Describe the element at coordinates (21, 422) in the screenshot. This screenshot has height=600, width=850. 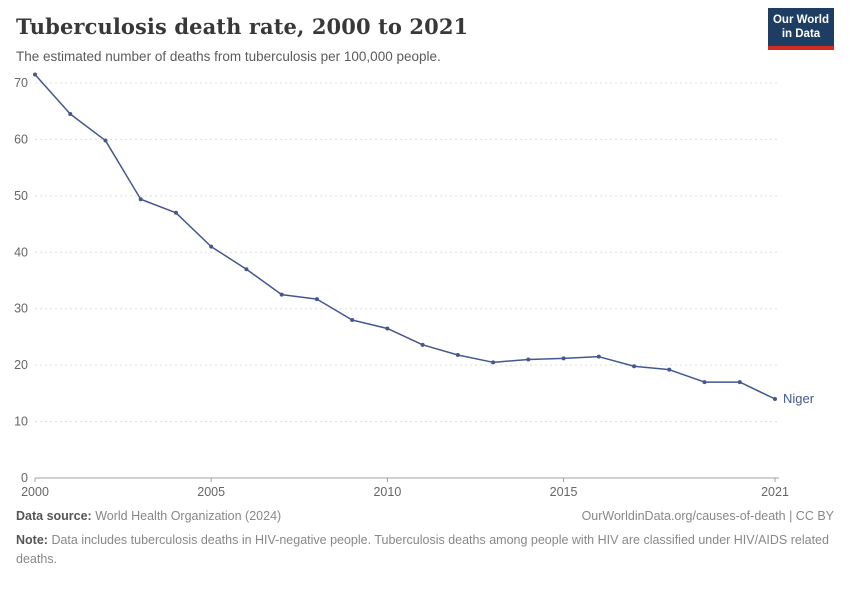
I see `y-tick-label: 10` at that location.